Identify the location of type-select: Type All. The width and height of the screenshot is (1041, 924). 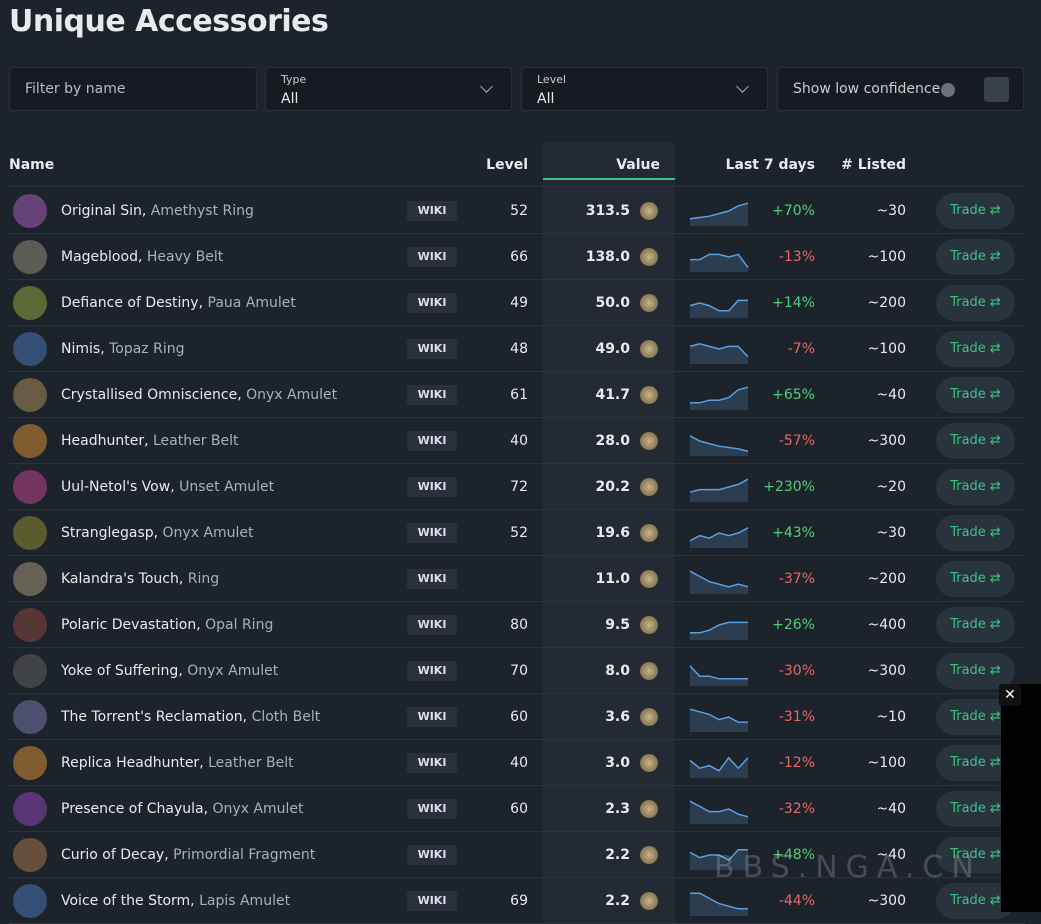
(388, 89).